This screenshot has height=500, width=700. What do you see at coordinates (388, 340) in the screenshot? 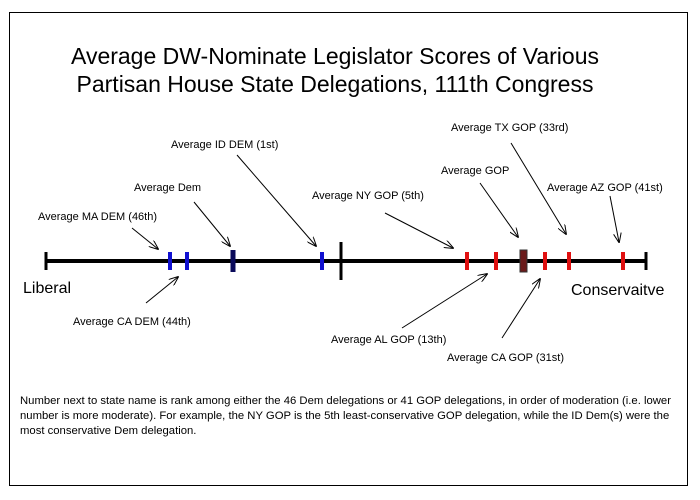
I see `marker-label: Average AL GOP (13th)` at bounding box center [388, 340].